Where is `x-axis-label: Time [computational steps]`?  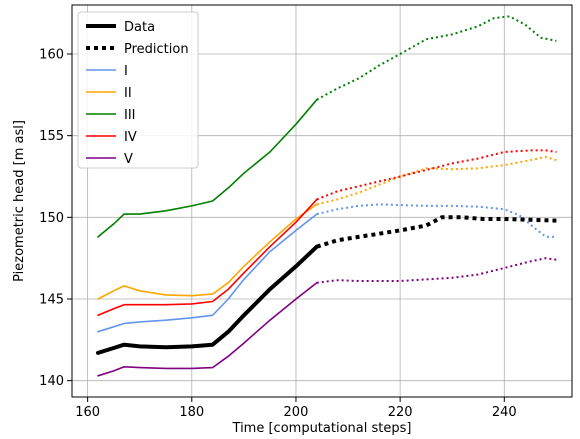
x-axis-label: Time [computational steps] is located at coordinates (322, 428).